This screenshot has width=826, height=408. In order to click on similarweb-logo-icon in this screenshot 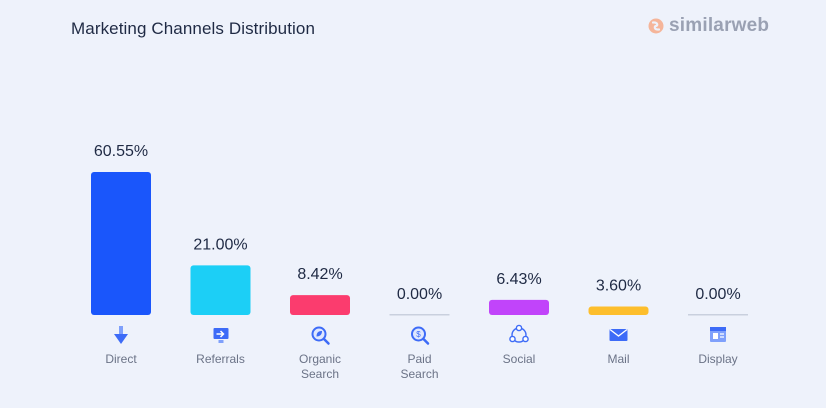, I will do `click(656, 26)`.